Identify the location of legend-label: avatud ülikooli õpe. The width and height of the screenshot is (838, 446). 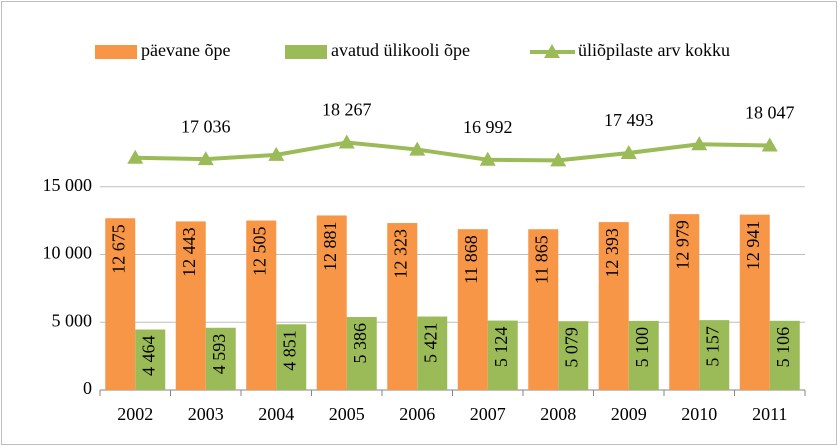
(400, 50).